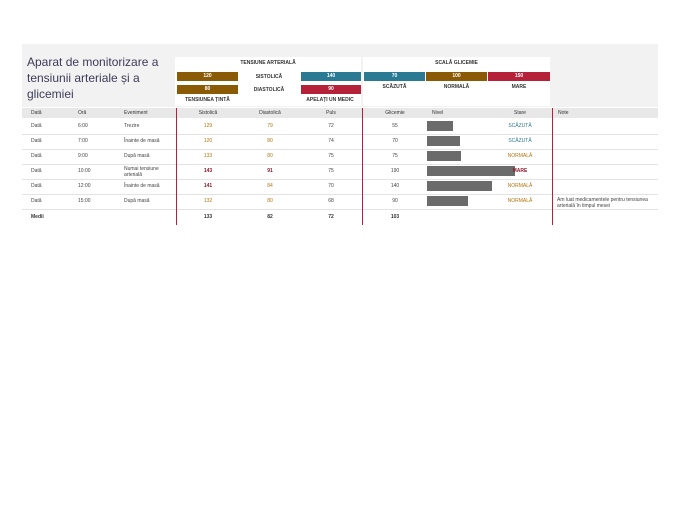  I want to click on systolic-label: SISTOLICĂ, so click(269, 77).